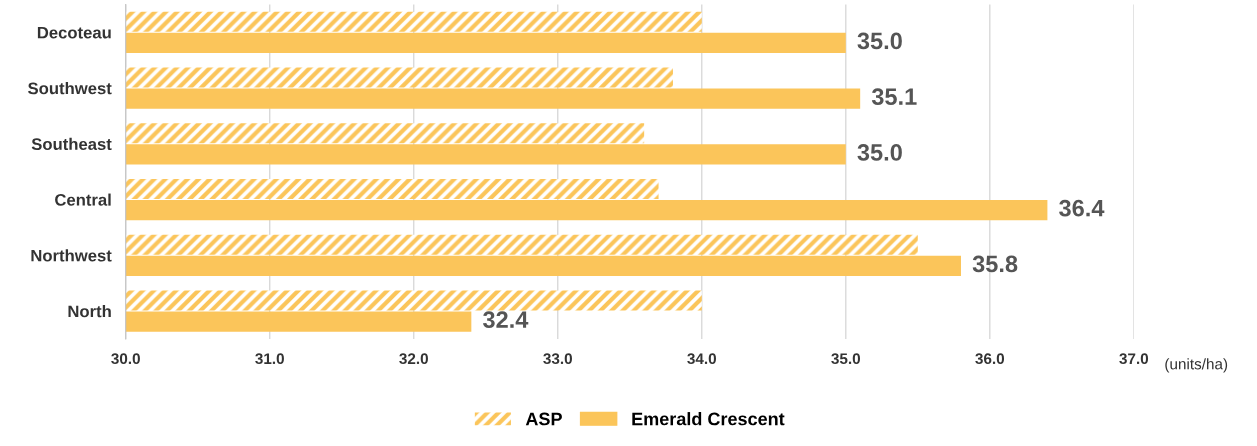  I want to click on y-tick-label: North, so click(89, 311).